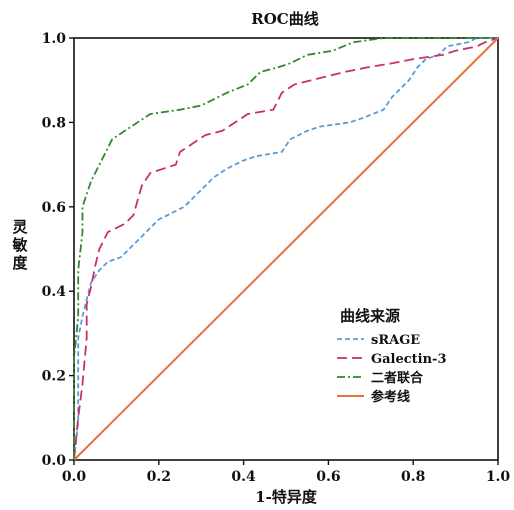 The height and width of the screenshot is (510, 514). What do you see at coordinates (498, 477) in the screenshot?
I see `x-tick-label: 1.0` at bounding box center [498, 477].